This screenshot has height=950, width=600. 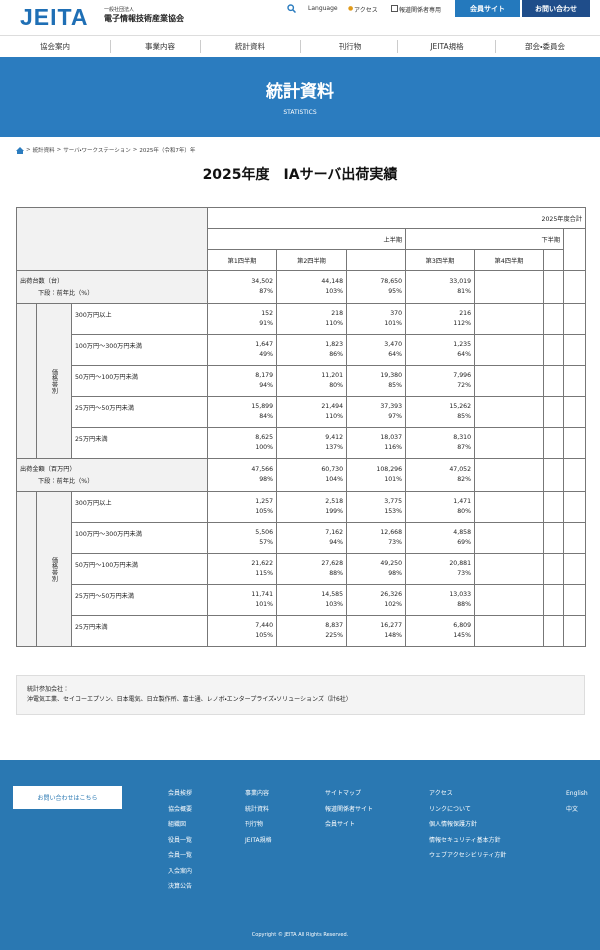 I want to click on footer-link: 事業内容, so click(x=257, y=793).